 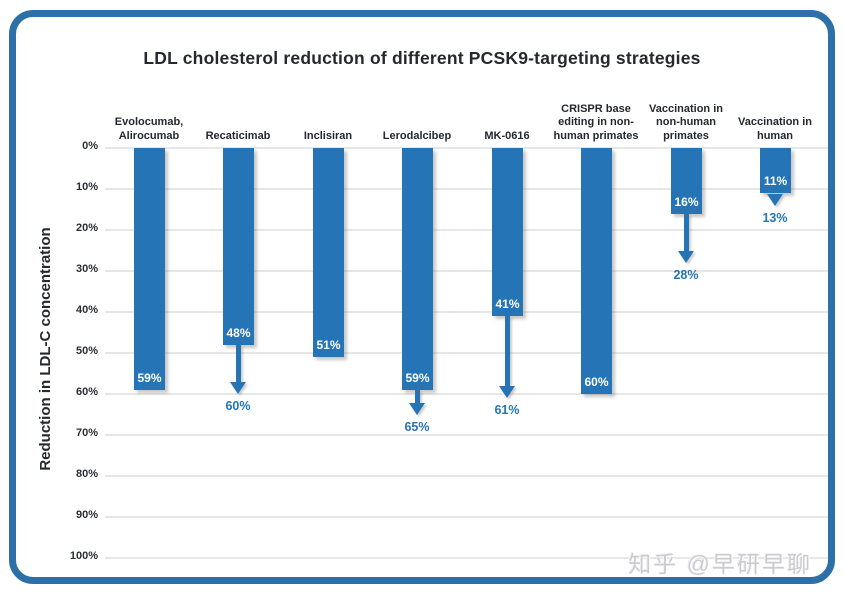 What do you see at coordinates (720, 564) in the screenshot?
I see `watermark: 知乎 @早研早聊` at bounding box center [720, 564].